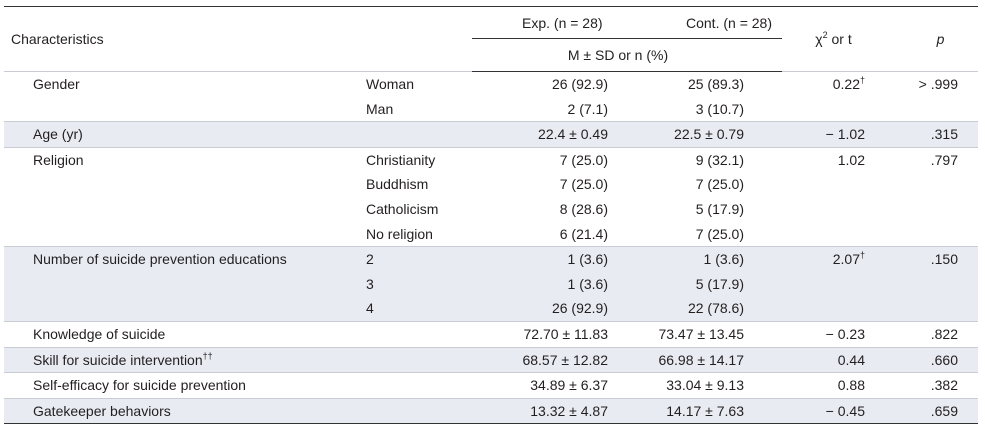  What do you see at coordinates (583, 233) in the screenshot?
I see `row-exp: 6 (21.4)` at bounding box center [583, 233].